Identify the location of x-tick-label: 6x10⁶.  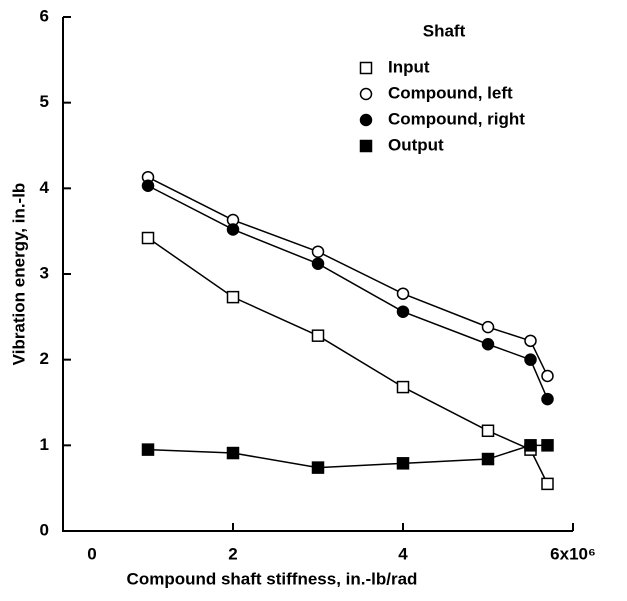
(573, 553).